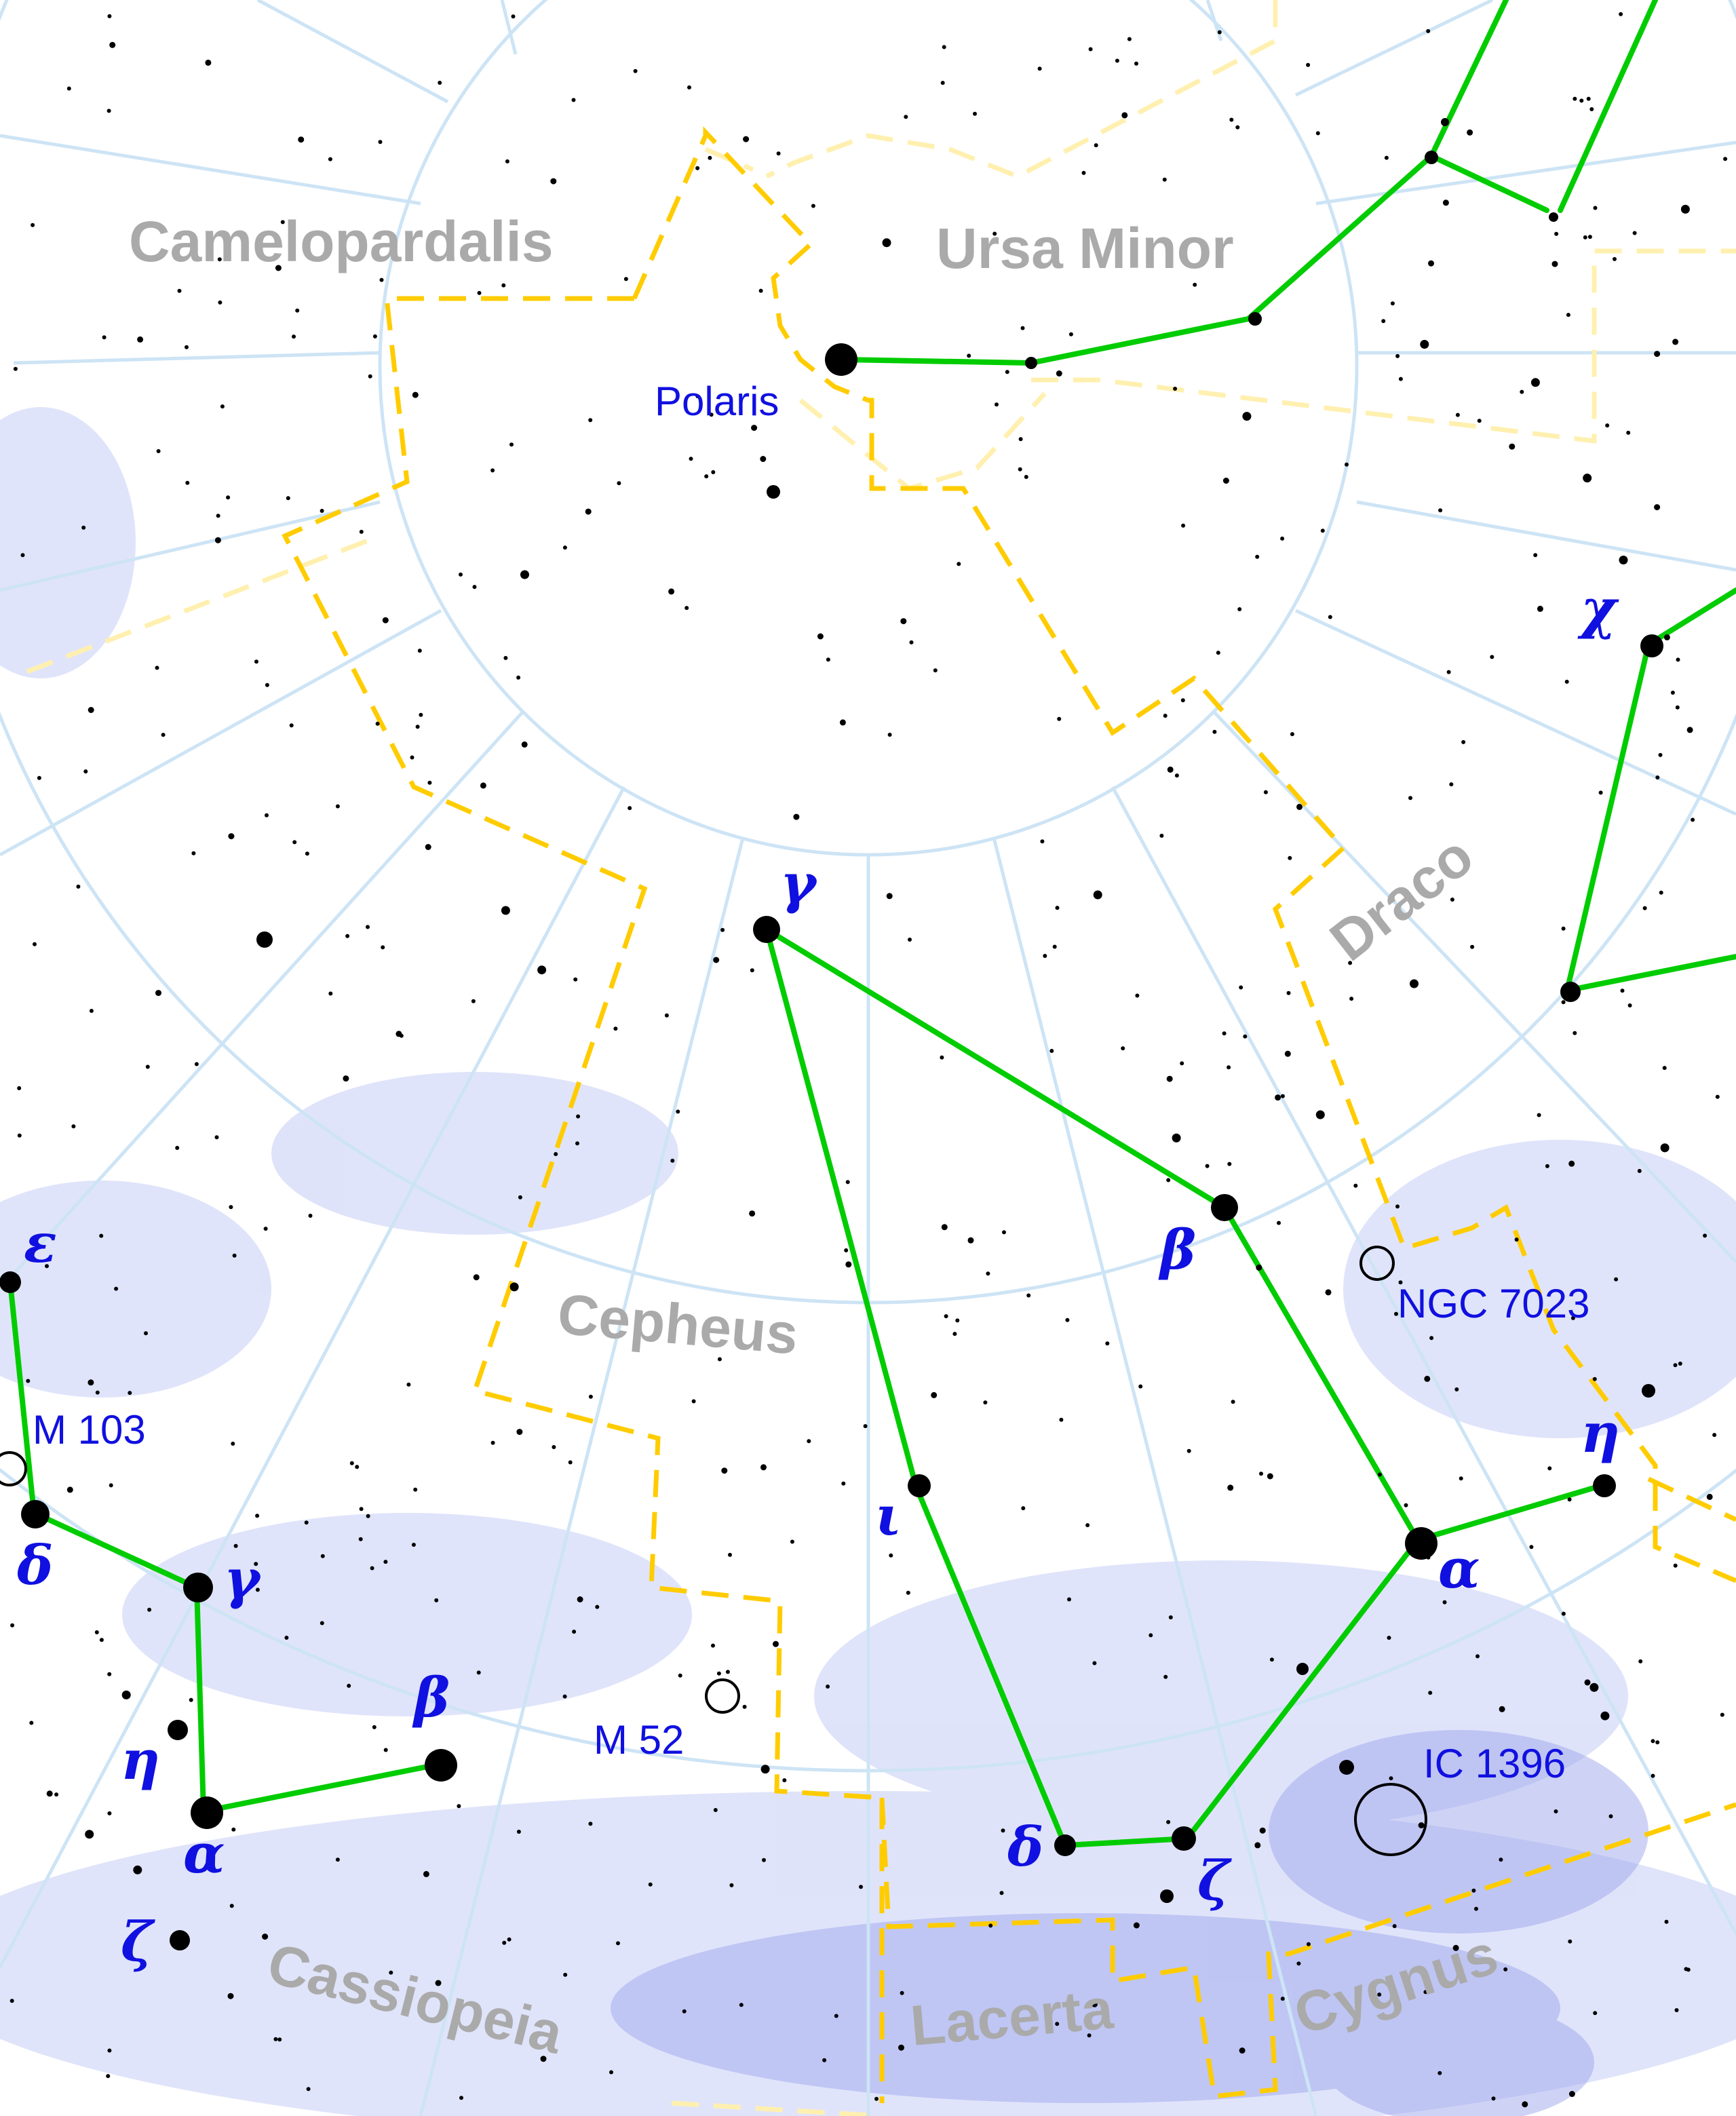 The image size is (1736, 2116). I want to click on star-umi-eta, so click(1553, 217).